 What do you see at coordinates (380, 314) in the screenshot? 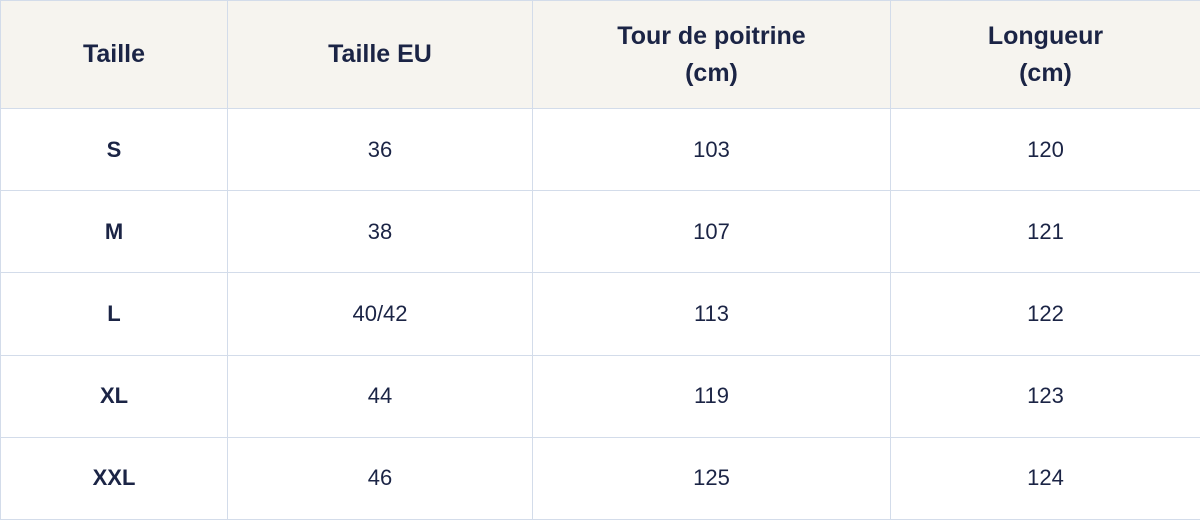
I see `value-cell: 40/42` at bounding box center [380, 314].